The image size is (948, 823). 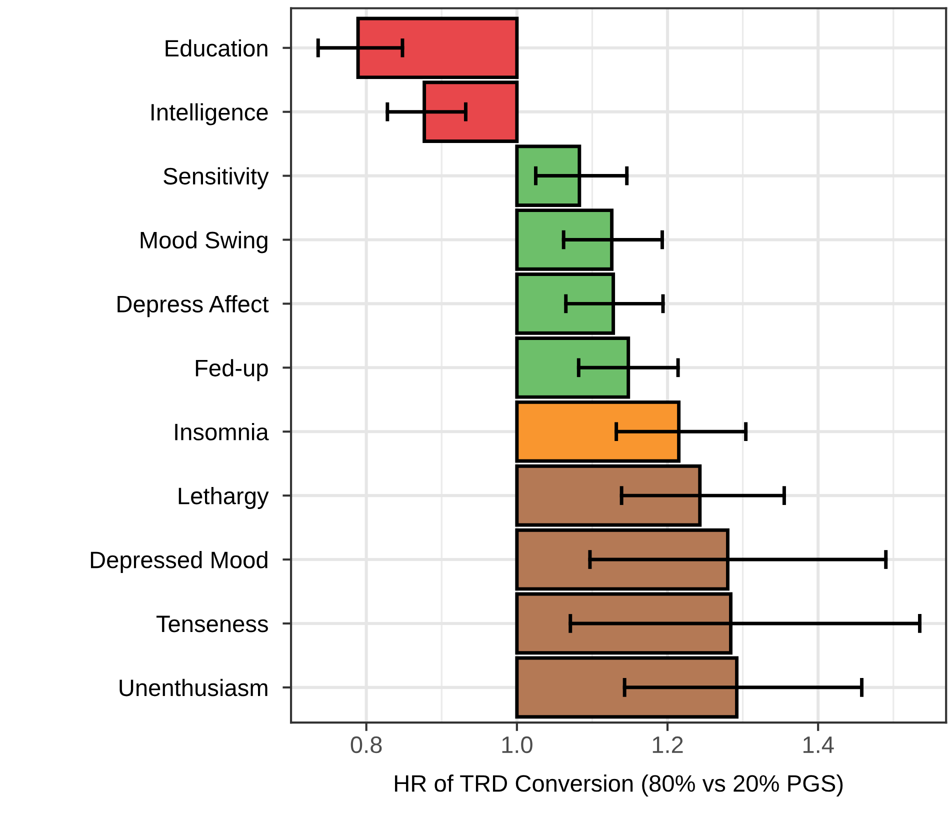 What do you see at coordinates (667, 744) in the screenshot?
I see `x-tick-label: 1.2` at bounding box center [667, 744].